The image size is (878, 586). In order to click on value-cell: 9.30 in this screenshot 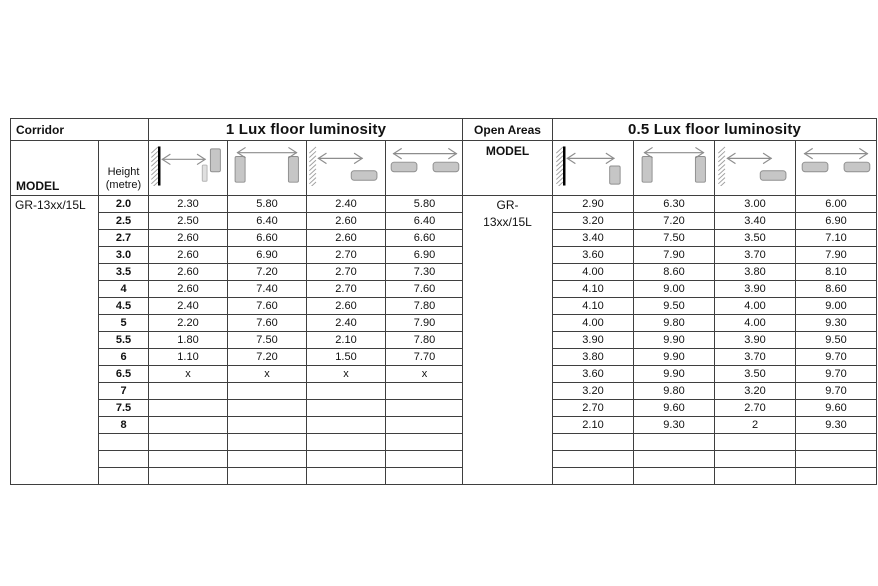, I will do `click(836, 425)`.